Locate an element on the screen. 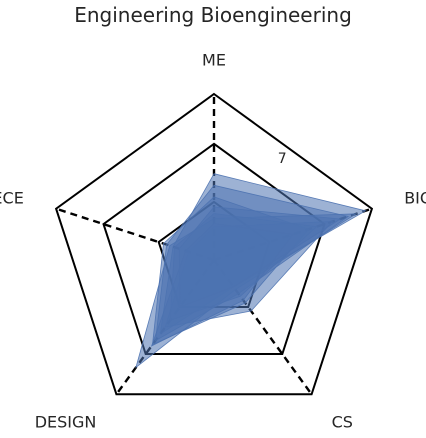 The height and width of the screenshot is (438, 426). axis-label-design: DESIGN is located at coordinates (66, 421).